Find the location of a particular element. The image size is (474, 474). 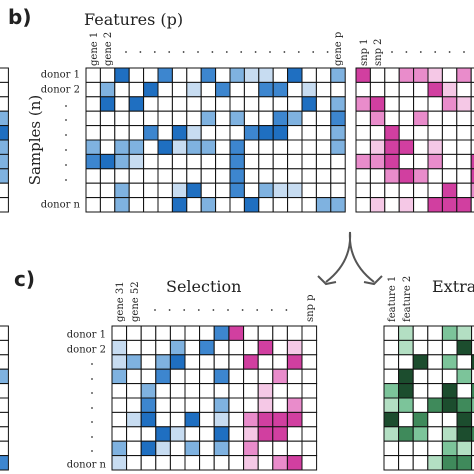

column-label: snp 1 is located at coordinates (364, 52).